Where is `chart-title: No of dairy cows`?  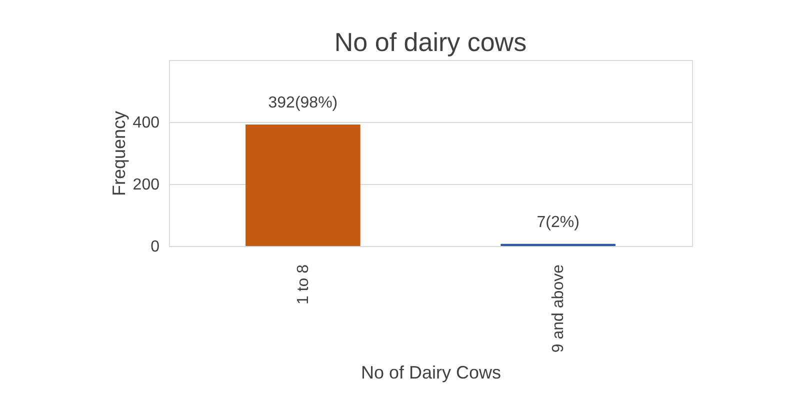 chart-title: No of dairy cows is located at coordinates (430, 42).